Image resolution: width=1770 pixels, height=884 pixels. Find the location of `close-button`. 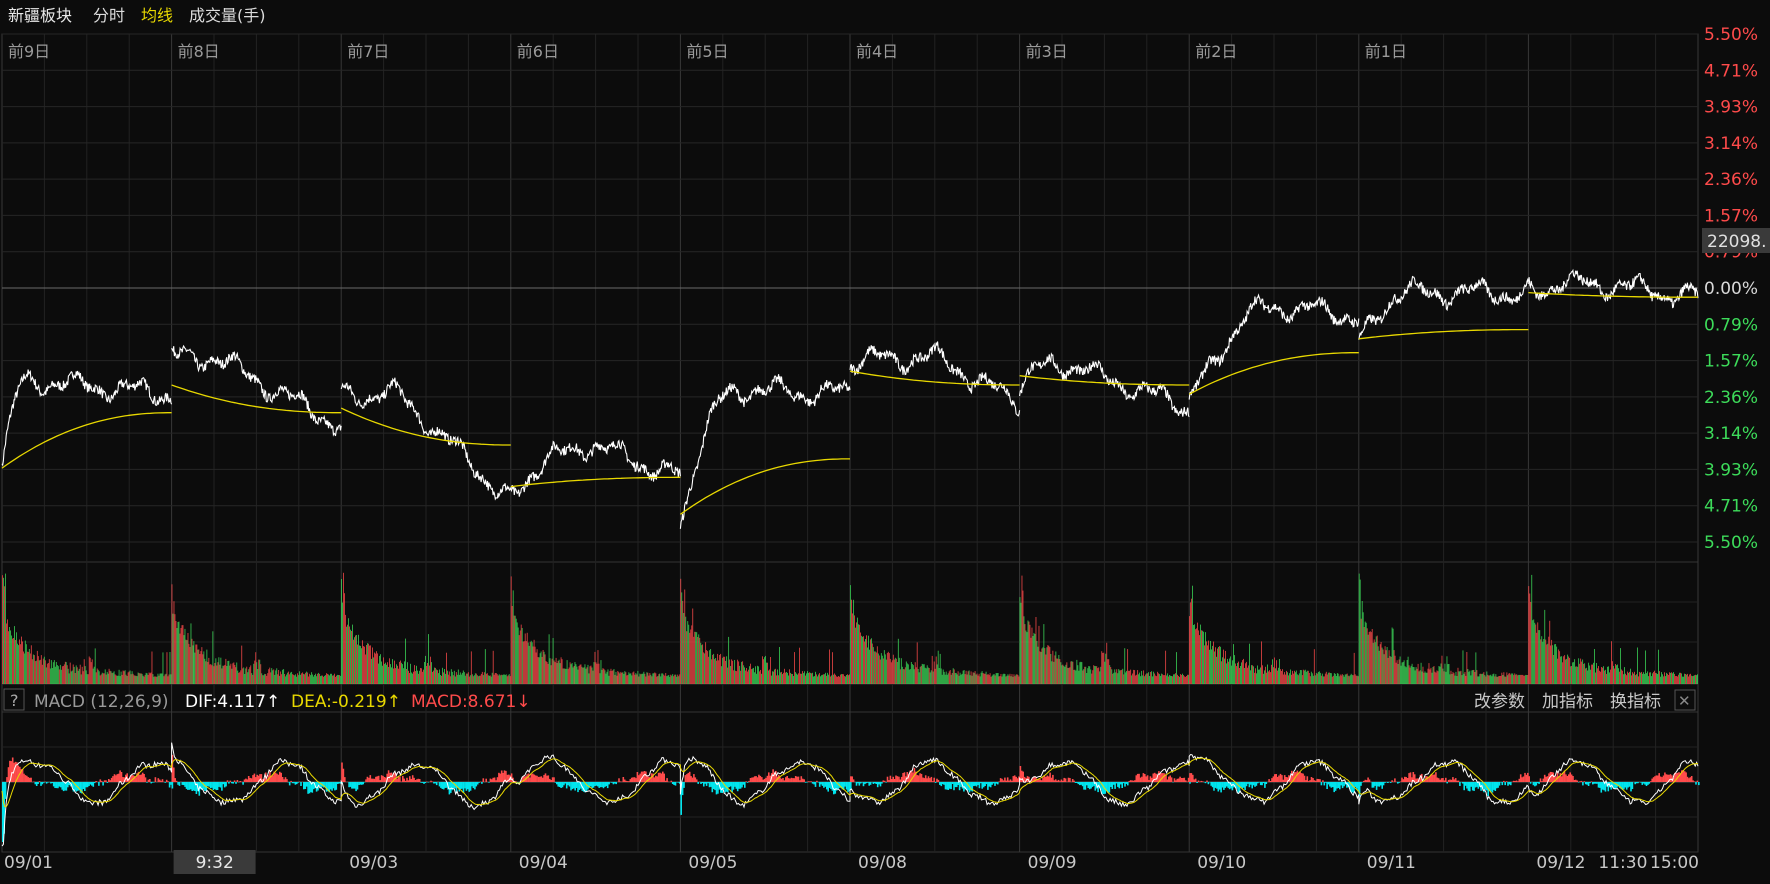

close-button is located at coordinates (1685, 700).